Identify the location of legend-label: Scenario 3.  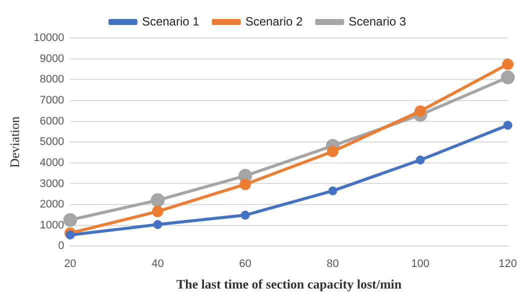
(377, 21).